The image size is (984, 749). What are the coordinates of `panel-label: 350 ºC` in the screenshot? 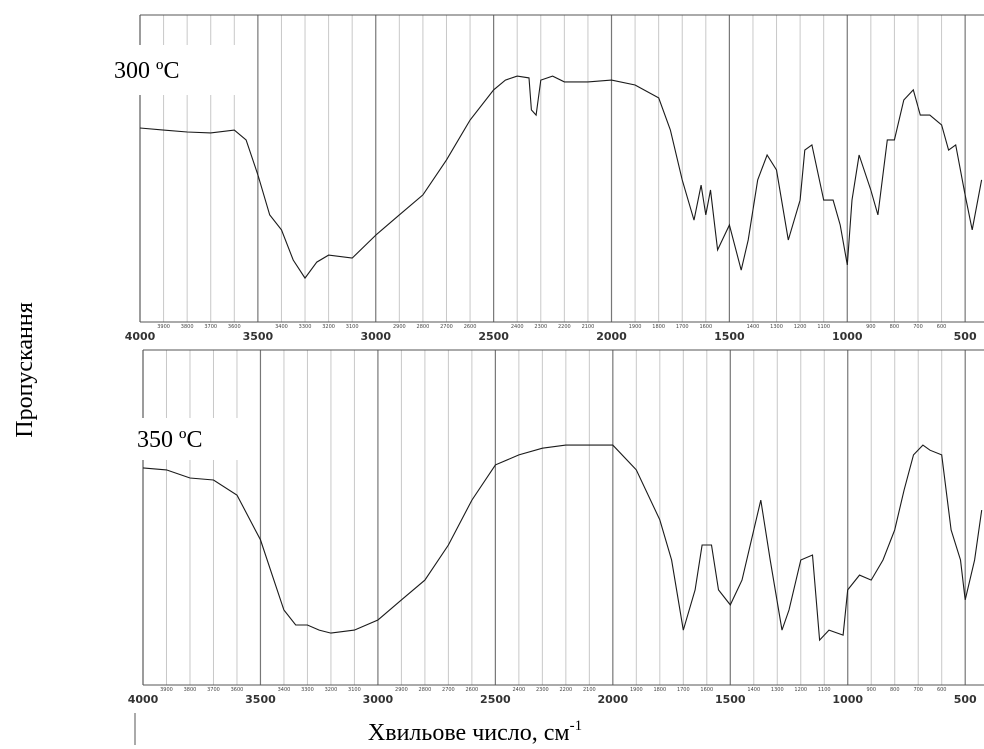 It's located at (169, 440).